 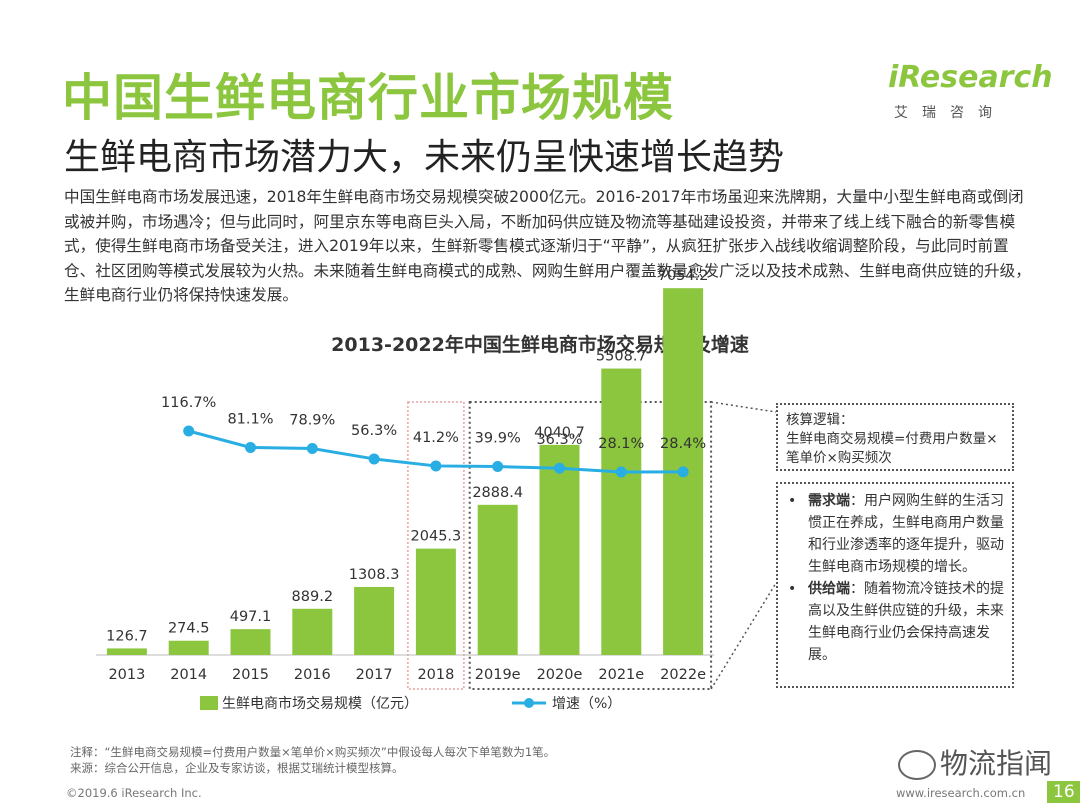 I want to click on calc-logic-text: 生鲜电商交易规模=付费用户数量×笔单价×购买频次, so click(x=892, y=448).